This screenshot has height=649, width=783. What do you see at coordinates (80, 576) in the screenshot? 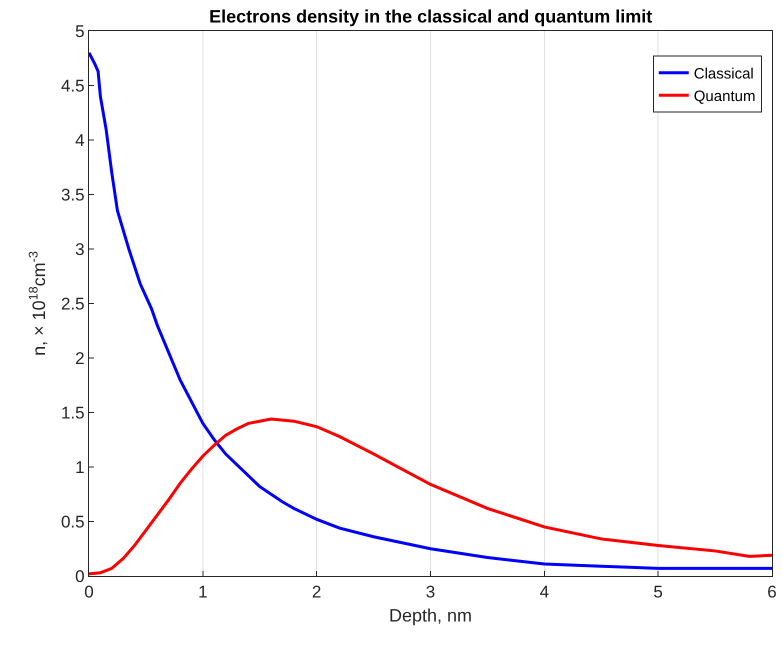
I see `y-tick-label: 0` at bounding box center [80, 576].